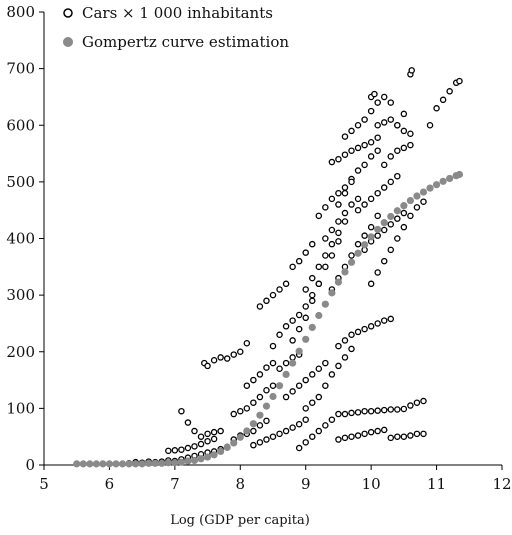  What do you see at coordinates (20, 239) in the screenshot?
I see `y-tick-label: 400` at bounding box center [20, 239].